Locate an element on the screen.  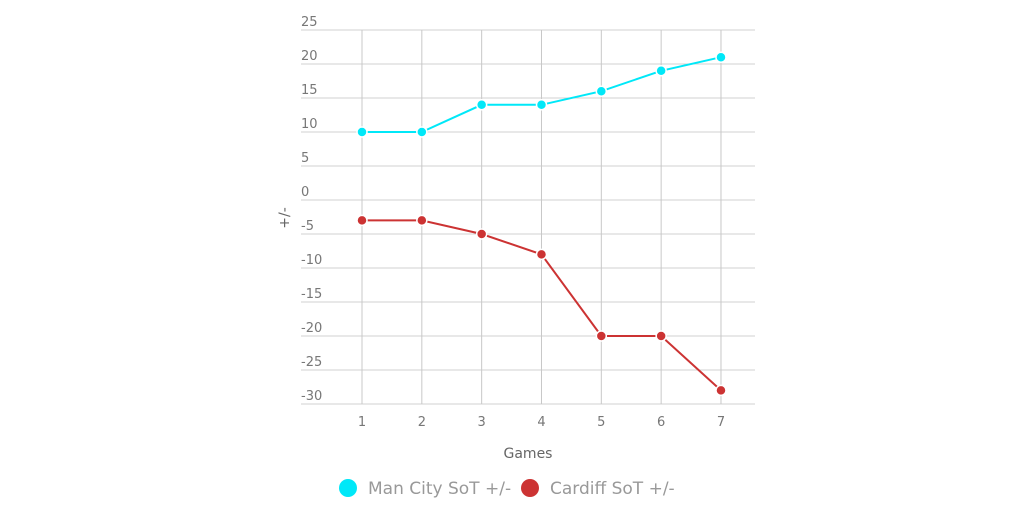
y-axis-label: +/- is located at coordinates (285, 218).